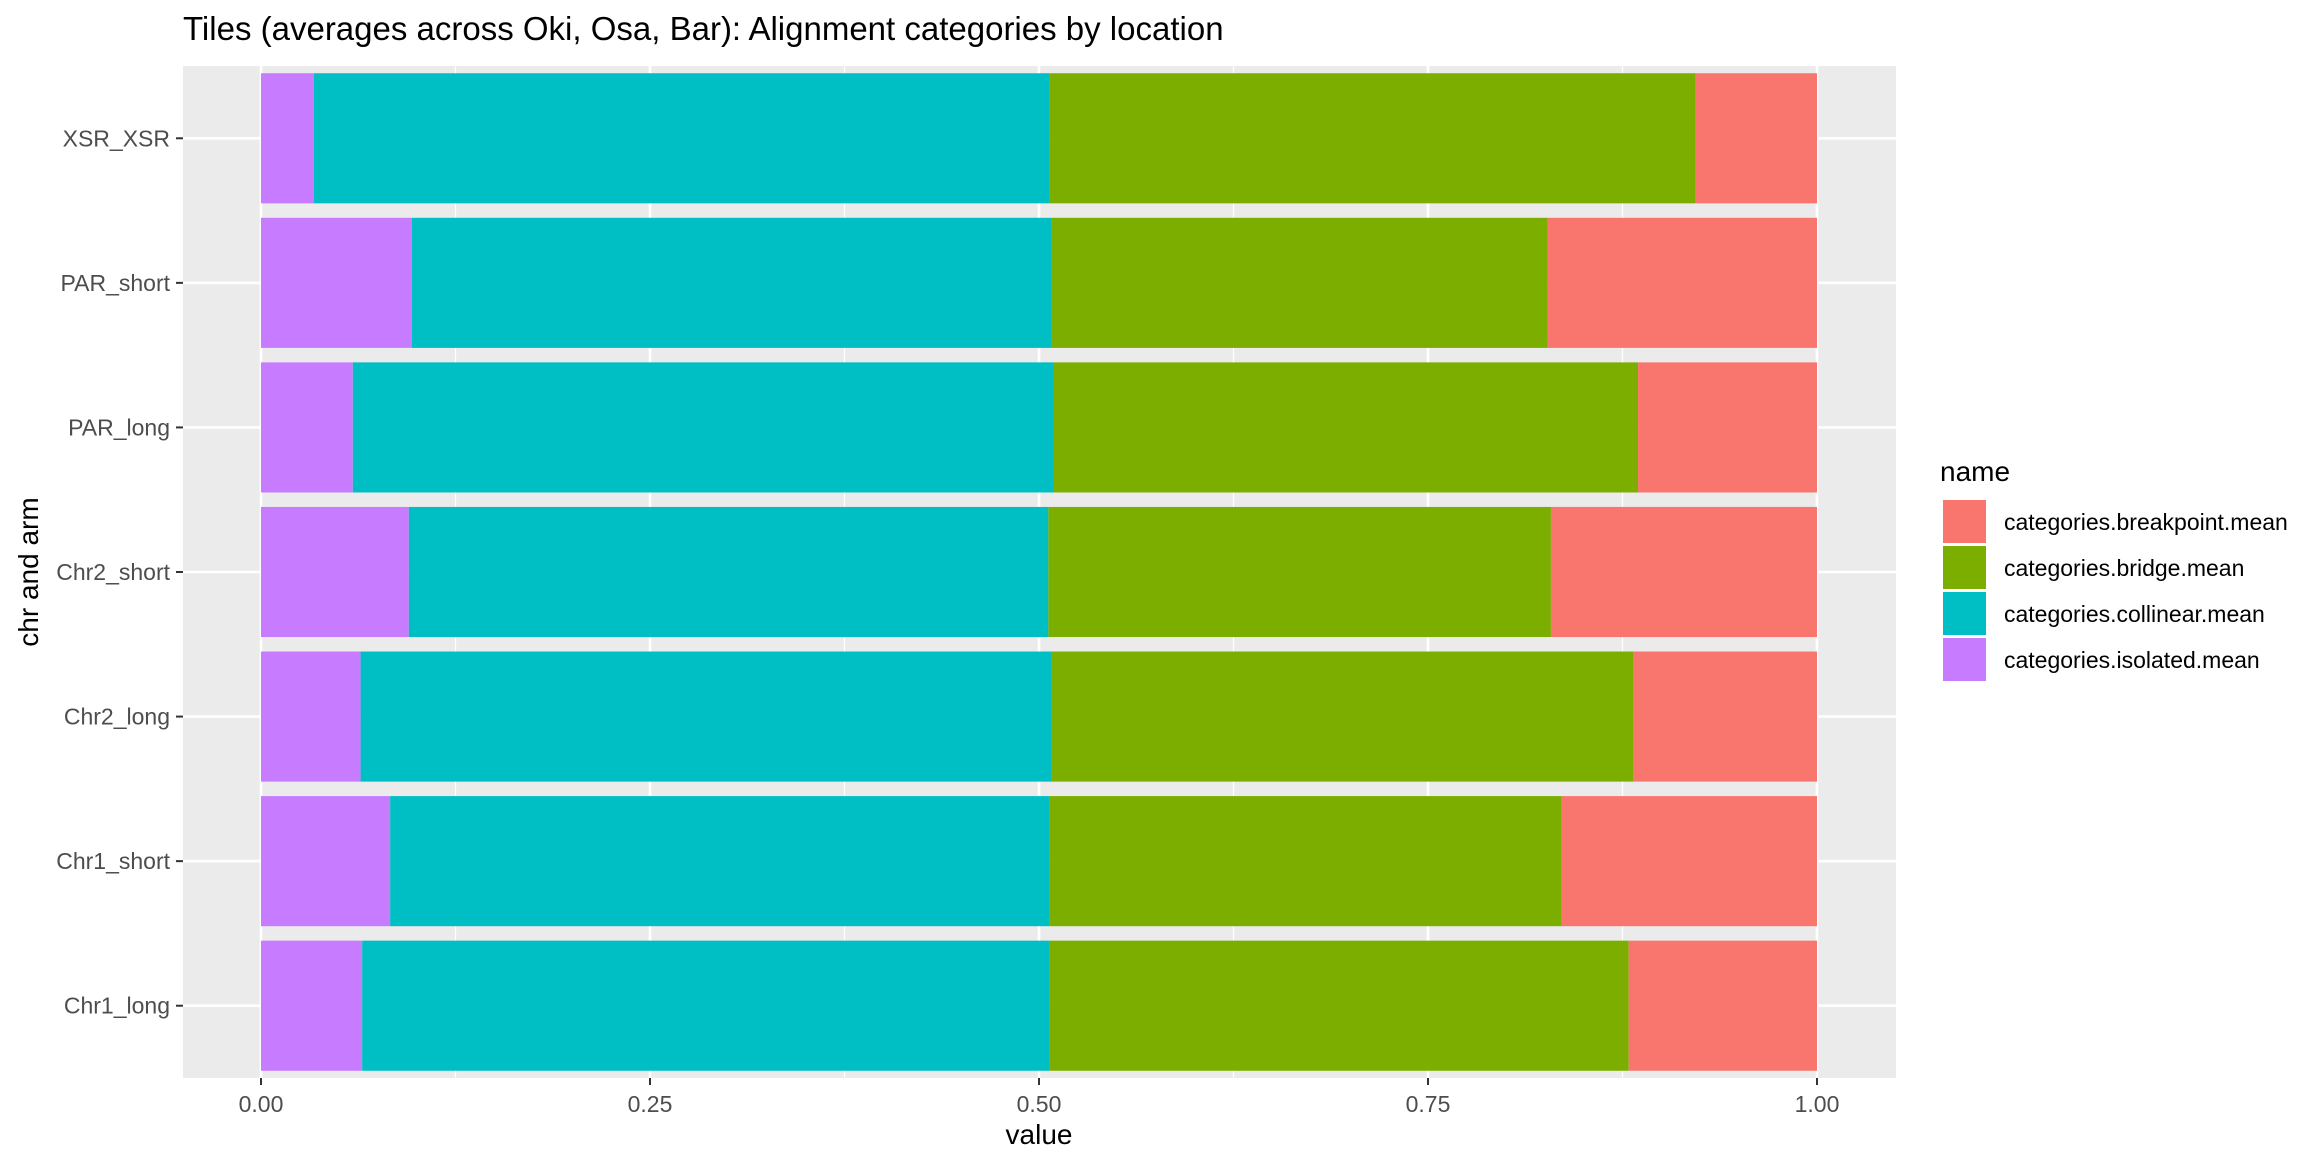  I want to click on x-axis-title: value, so click(1039, 1134).